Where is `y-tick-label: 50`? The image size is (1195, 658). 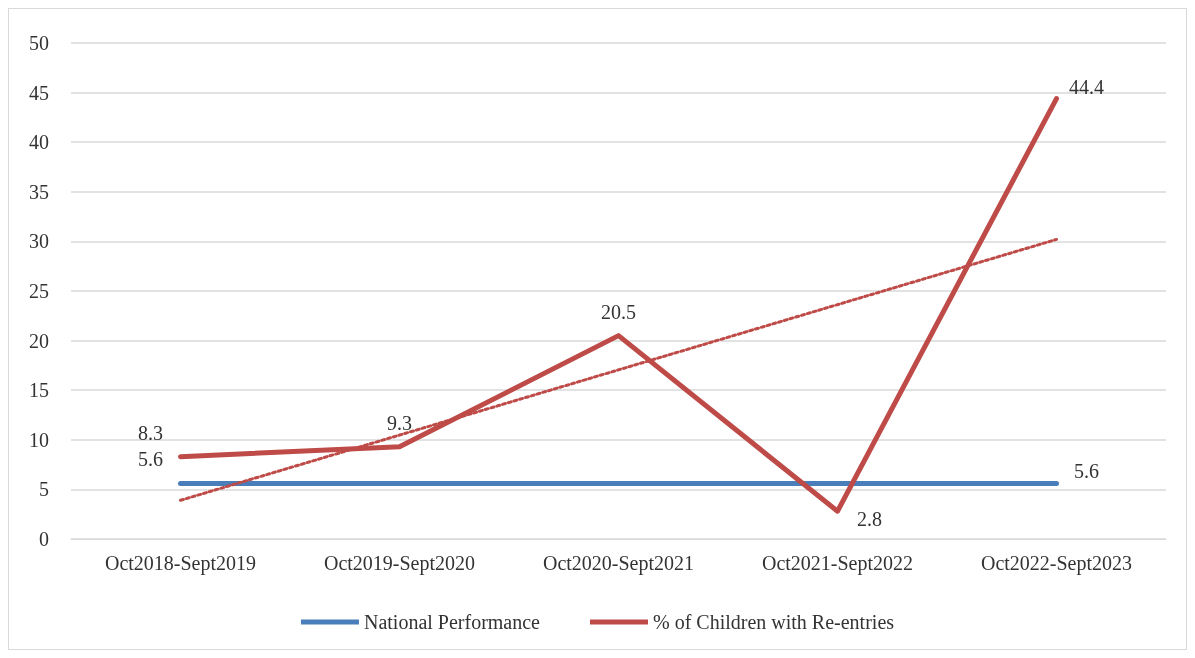 y-tick-label: 50 is located at coordinates (39, 43).